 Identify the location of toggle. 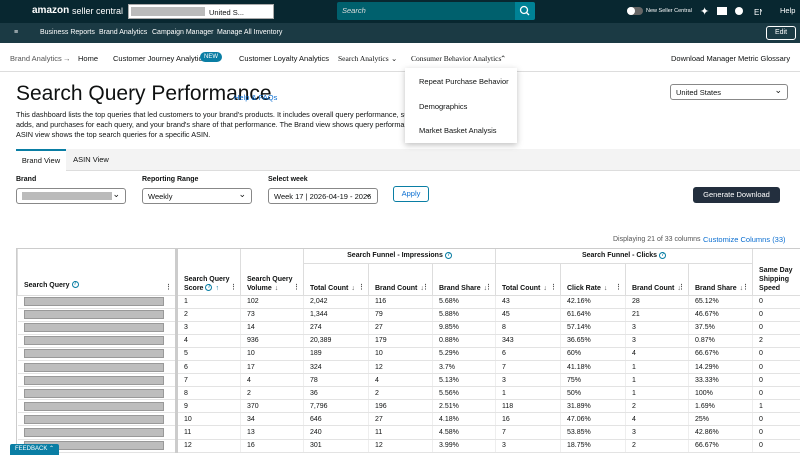
(635, 11).